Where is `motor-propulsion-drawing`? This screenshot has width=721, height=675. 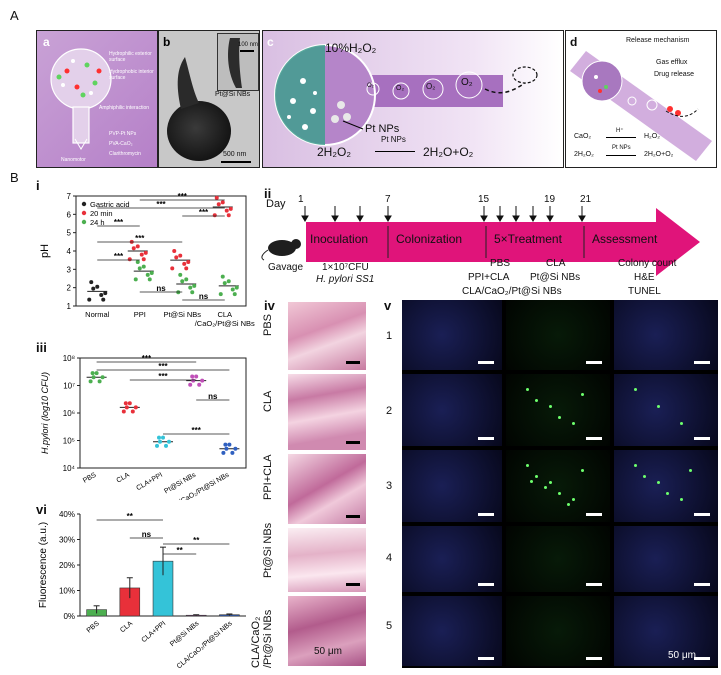
motor-propulsion-drawing is located at coordinates (406, 95).